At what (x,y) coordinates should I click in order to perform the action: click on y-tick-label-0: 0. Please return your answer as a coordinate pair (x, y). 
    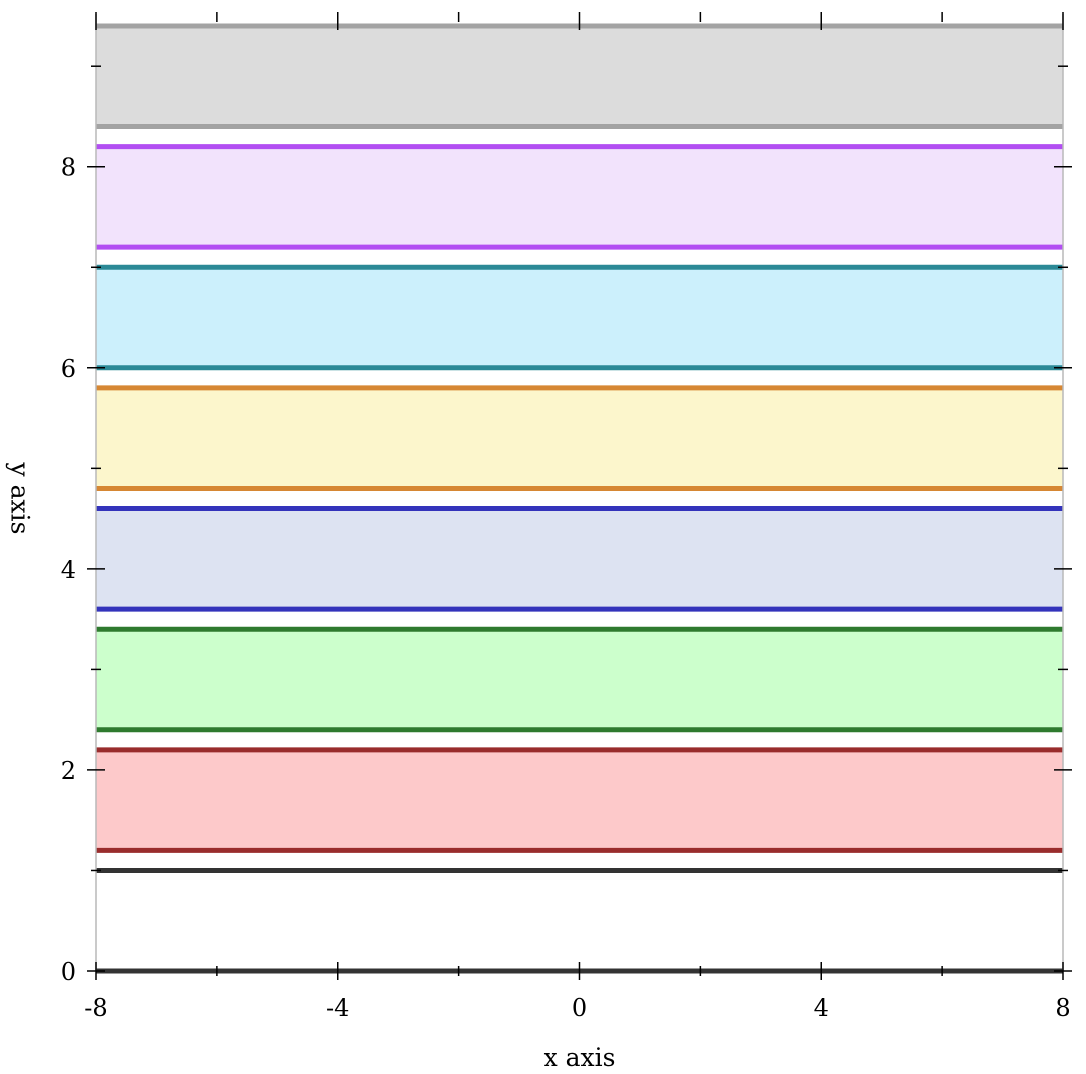
    Looking at the image, I should click on (68, 972).